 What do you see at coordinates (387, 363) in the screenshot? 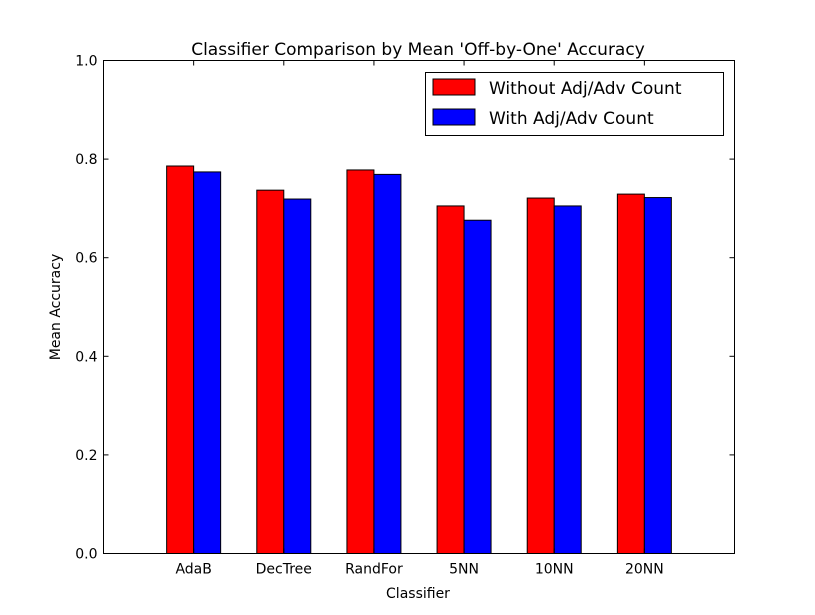
I see `bar-randfor-with` at bounding box center [387, 363].